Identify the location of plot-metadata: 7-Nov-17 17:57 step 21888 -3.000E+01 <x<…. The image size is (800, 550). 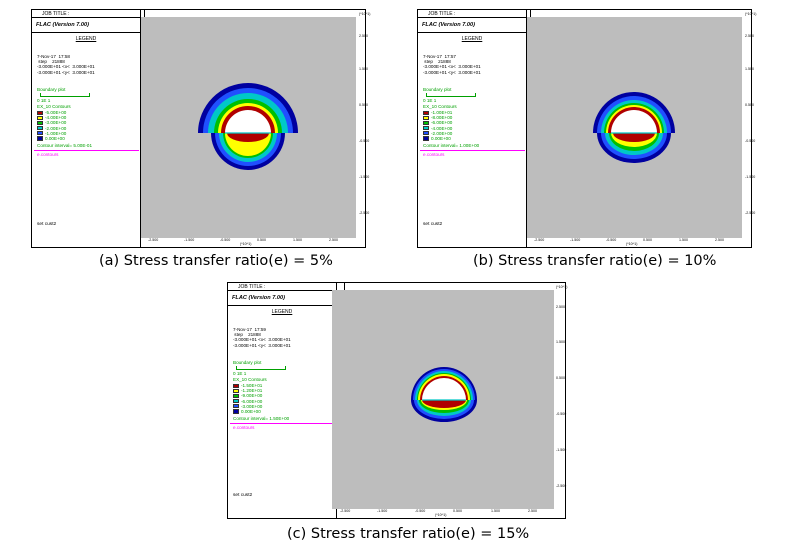
(452, 64).